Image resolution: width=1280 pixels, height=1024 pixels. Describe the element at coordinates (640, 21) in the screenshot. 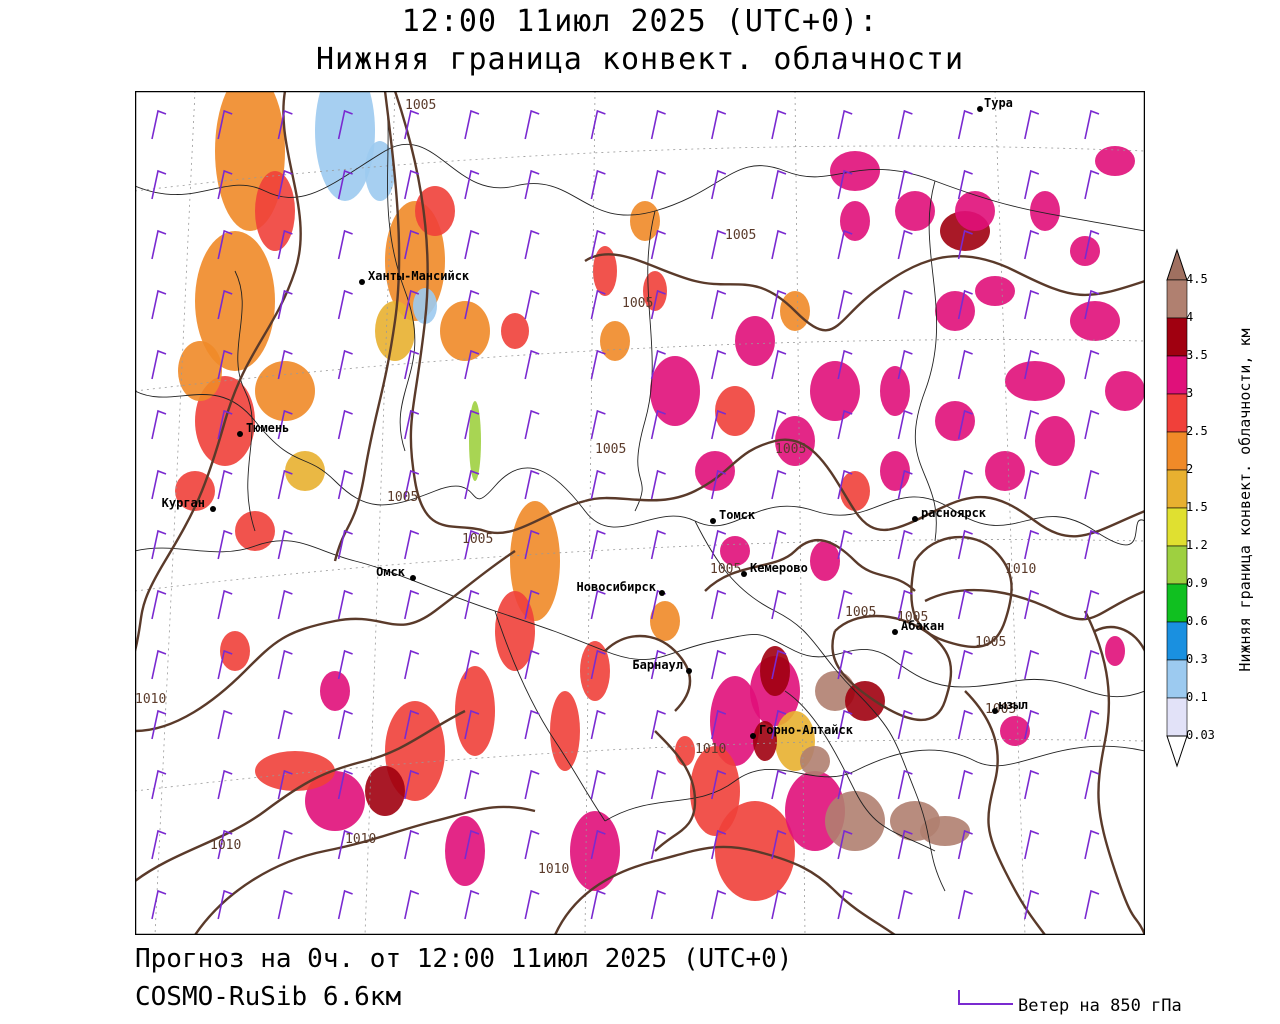

I see `map-title-time: 12:00 11июл 2025 (UTC+0):` at that location.